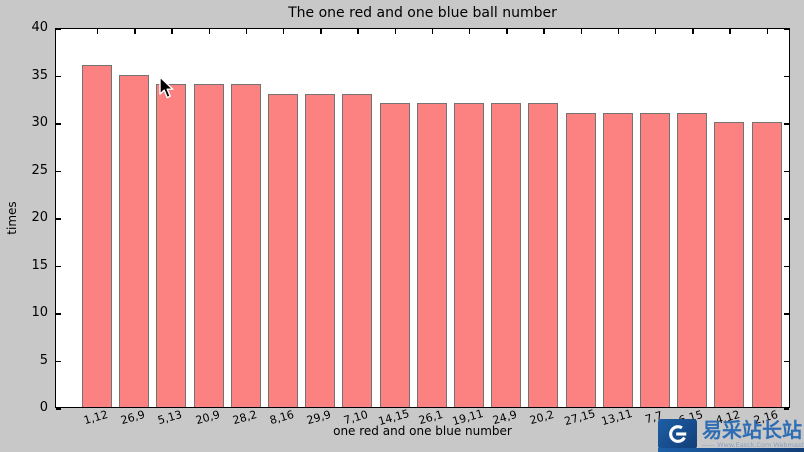  I want to click on y-tick-label: 20, so click(39, 217).